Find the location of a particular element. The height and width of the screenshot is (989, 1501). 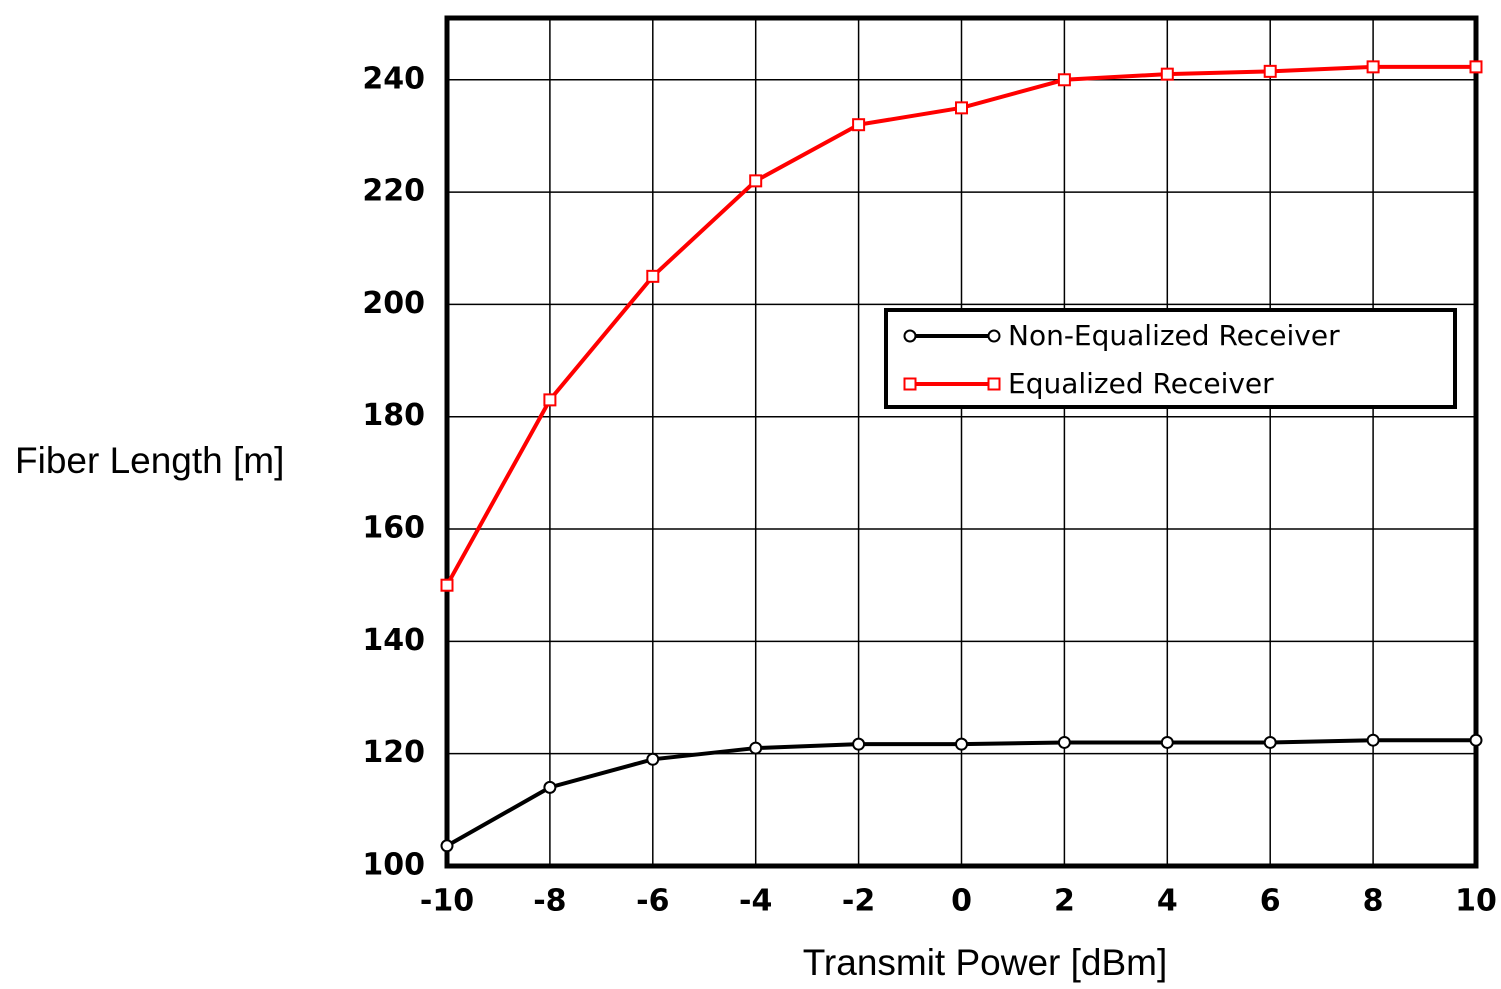

x-tick-label: 10 is located at coordinates (1476, 901).